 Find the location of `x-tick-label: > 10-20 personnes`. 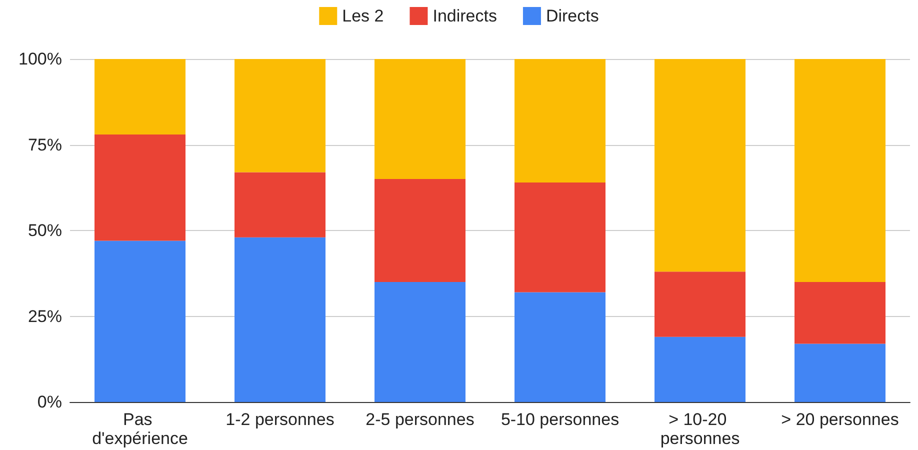

x-tick-label: > 10-20 personnes is located at coordinates (700, 429).